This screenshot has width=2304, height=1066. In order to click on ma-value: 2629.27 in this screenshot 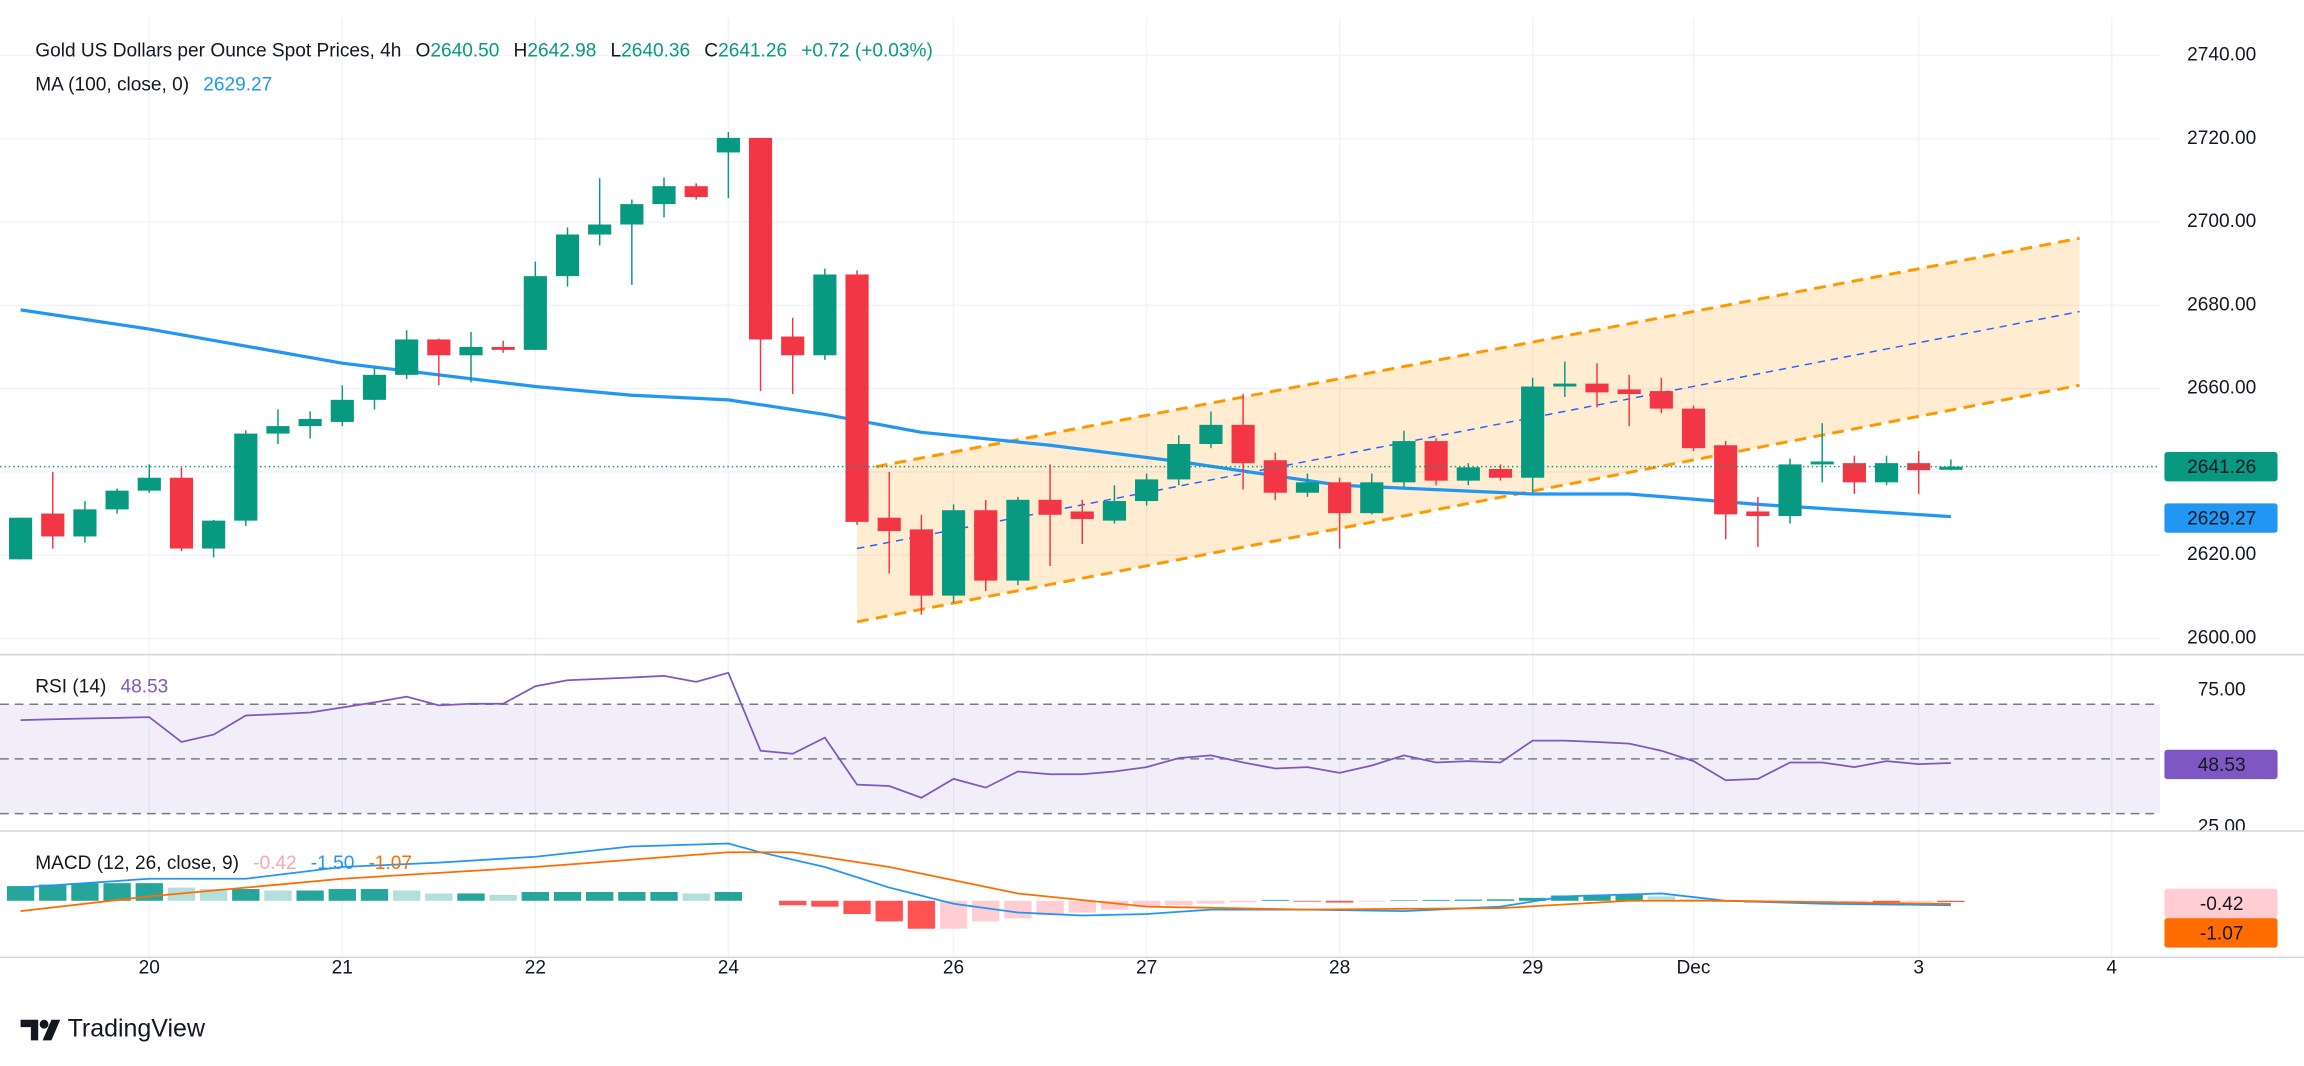, I will do `click(237, 84)`.